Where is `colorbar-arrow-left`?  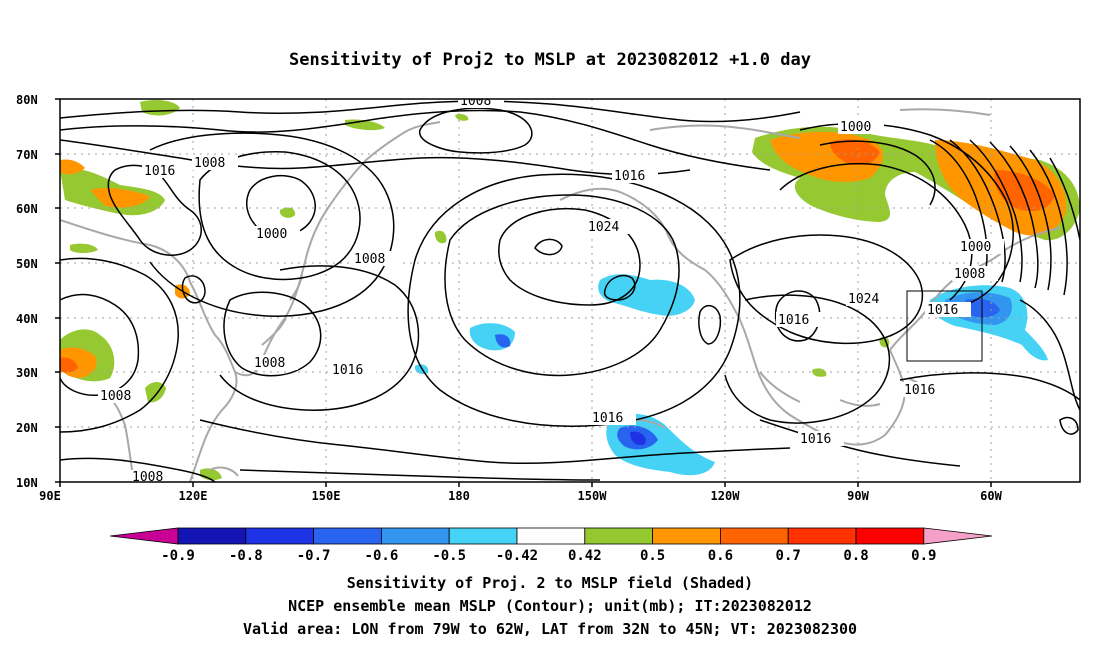 colorbar-arrow-left is located at coordinates (144, 536).